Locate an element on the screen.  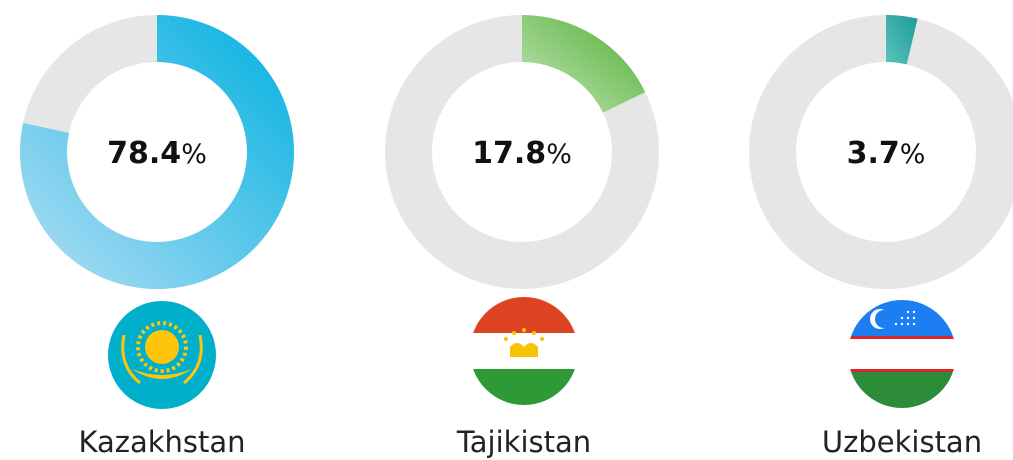
value-number: 78.4 is located at coordinates (144, 153).